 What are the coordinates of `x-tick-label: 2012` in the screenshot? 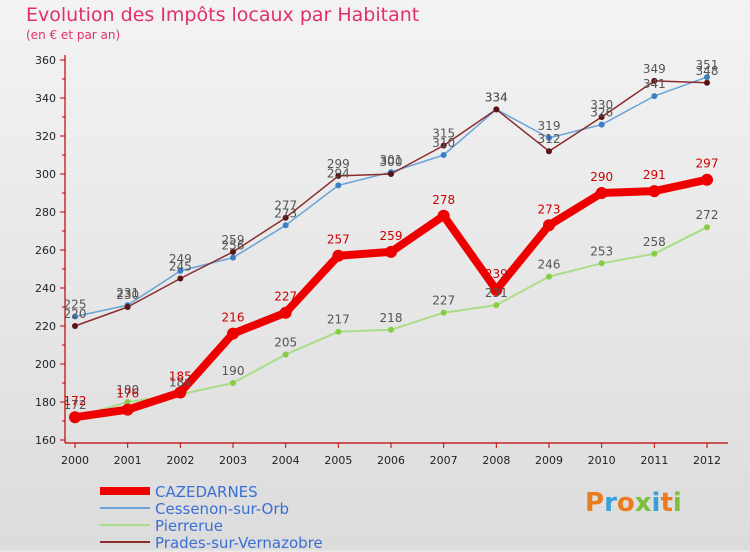 It's located at (707, 460).